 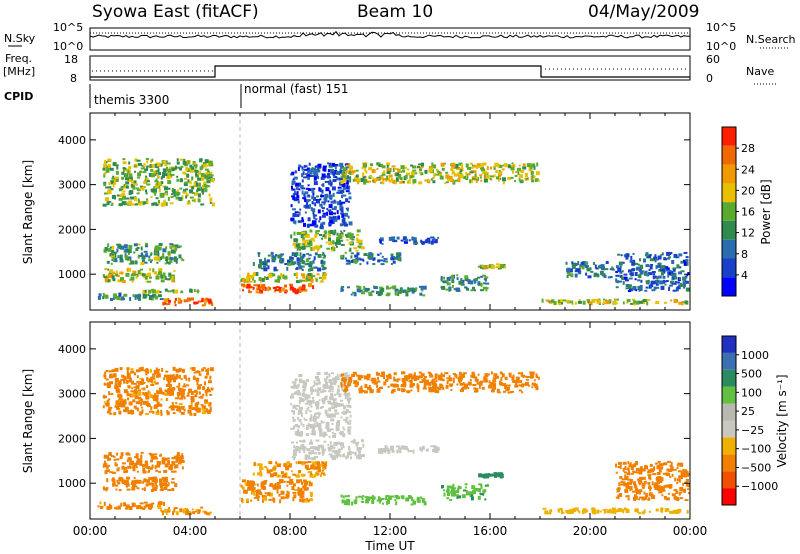 I want to click on freq-trace, so click(x=390, y=71).